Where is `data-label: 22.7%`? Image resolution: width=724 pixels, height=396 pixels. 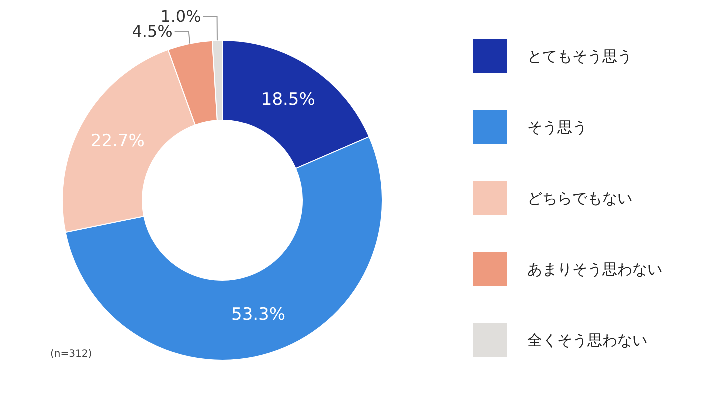
data-label: 22.7% is located at coordinates (117, 142).